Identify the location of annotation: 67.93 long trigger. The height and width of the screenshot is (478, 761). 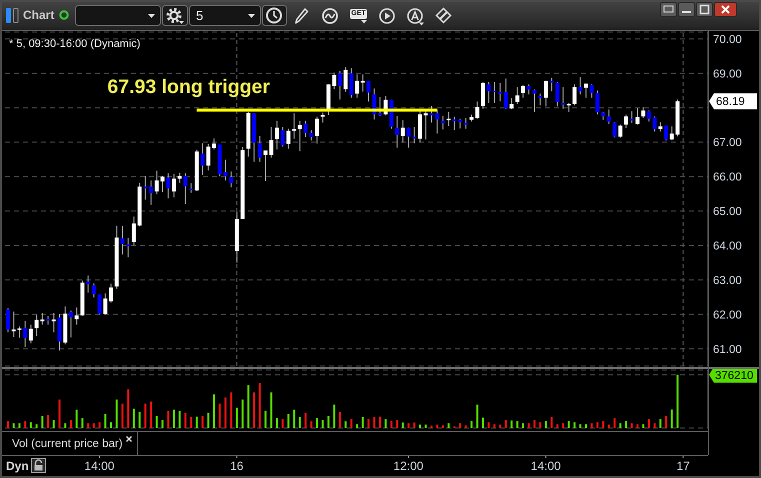
(188, 87).